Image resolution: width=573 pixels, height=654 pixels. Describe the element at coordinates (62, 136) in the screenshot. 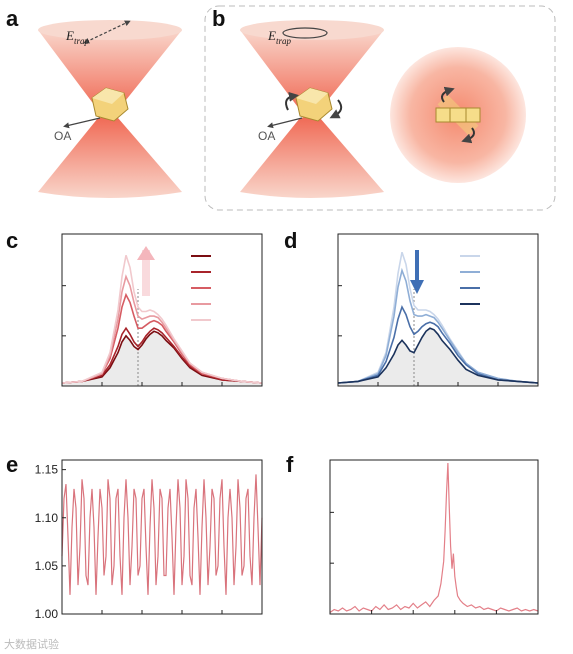

I see `optical-axis-label: OA` at that location.